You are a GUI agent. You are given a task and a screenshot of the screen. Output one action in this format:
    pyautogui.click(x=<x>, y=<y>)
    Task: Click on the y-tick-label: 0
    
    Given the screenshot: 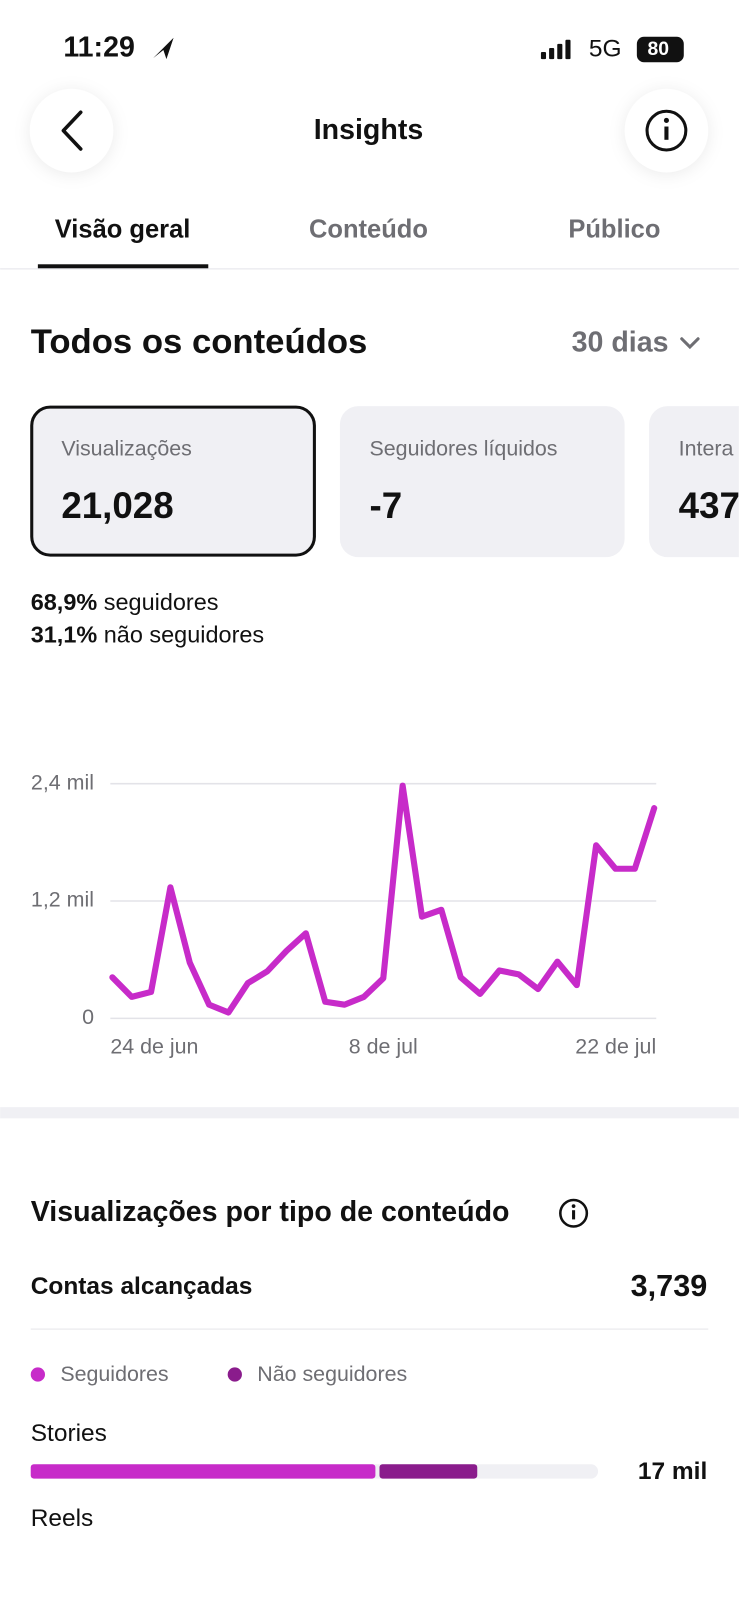 What is the action you would take?
    pyautogui.click(x=88, y=1017)
    